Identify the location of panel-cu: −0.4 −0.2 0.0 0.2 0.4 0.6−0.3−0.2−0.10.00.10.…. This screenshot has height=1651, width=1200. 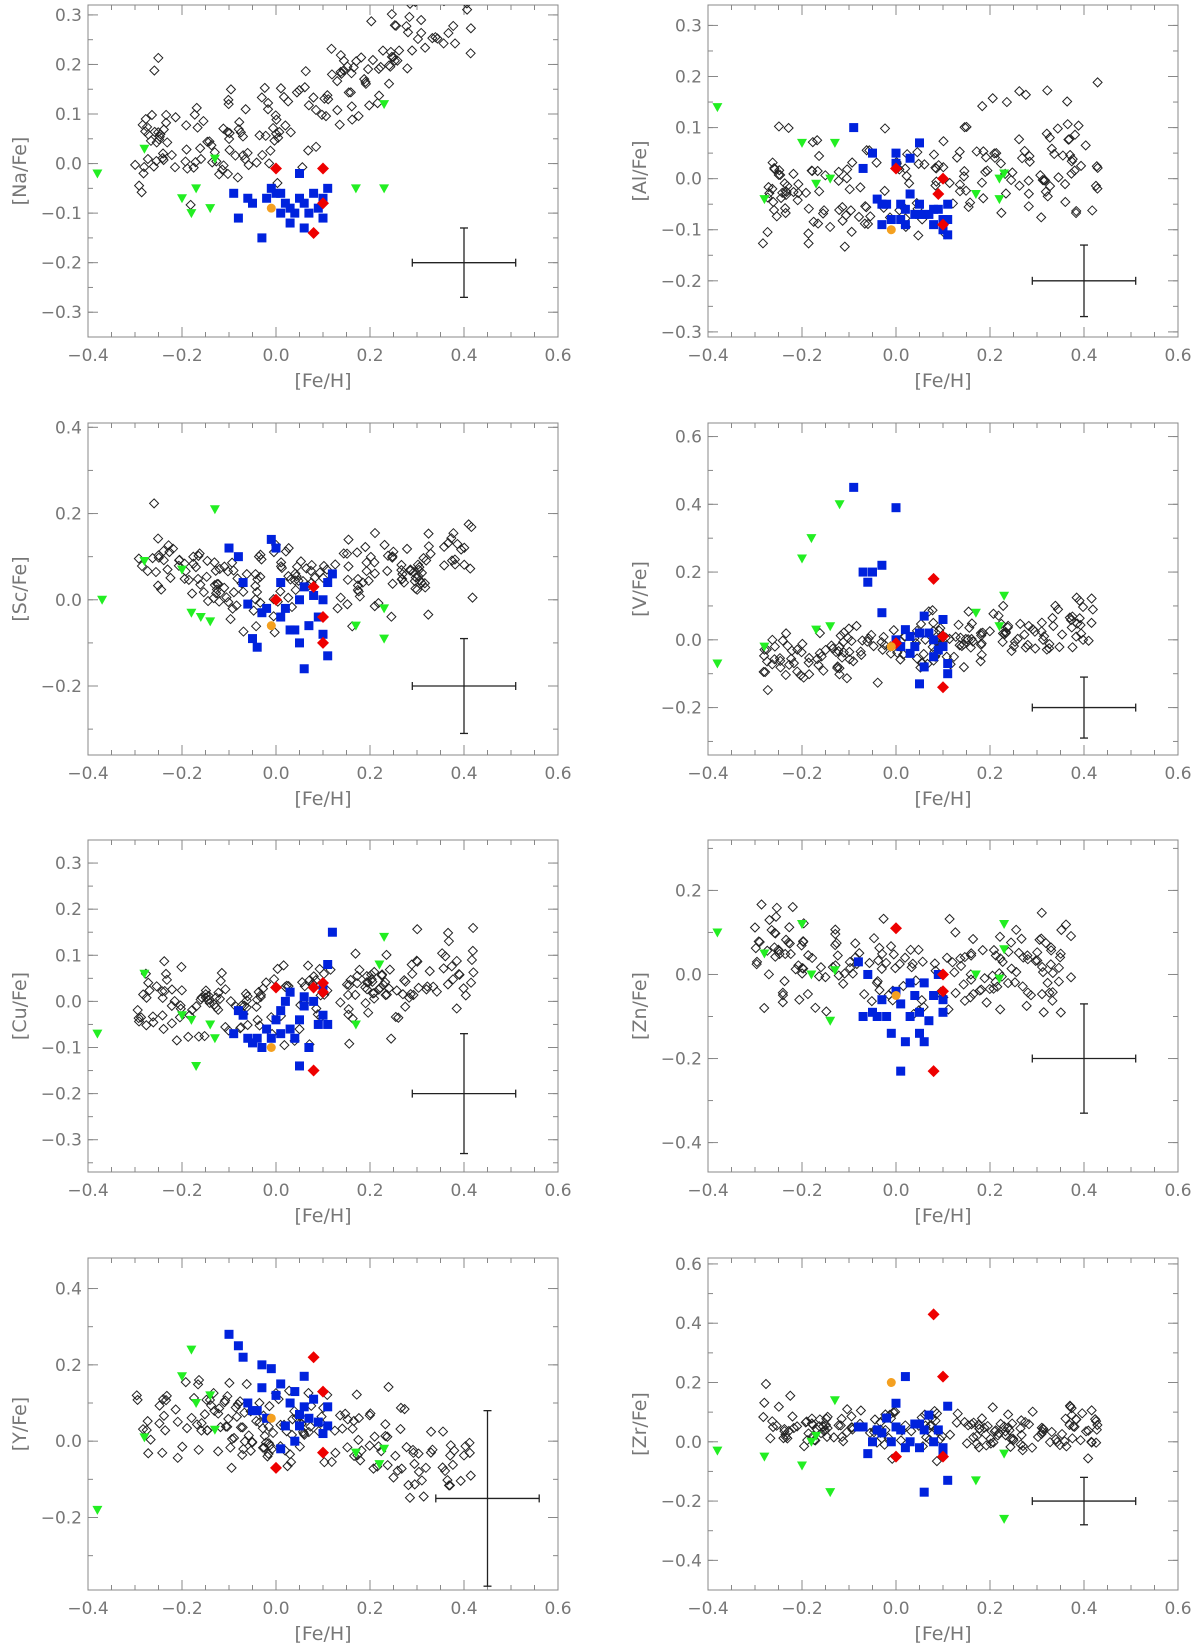
(290, 1033).